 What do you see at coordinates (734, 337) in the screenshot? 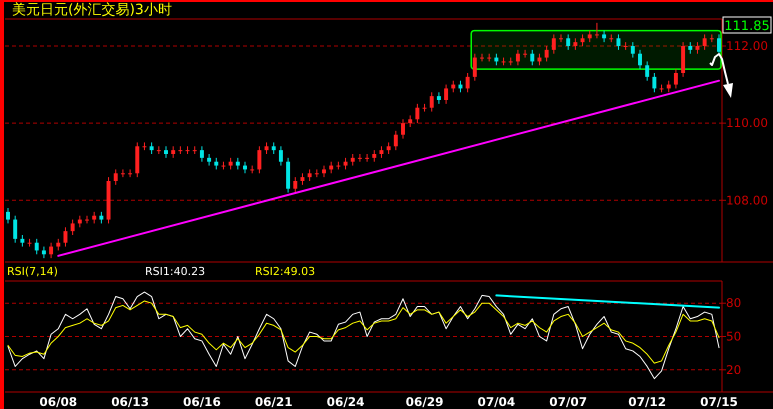
I see `y-tick-label: 50` at bounding box center [734, 337].